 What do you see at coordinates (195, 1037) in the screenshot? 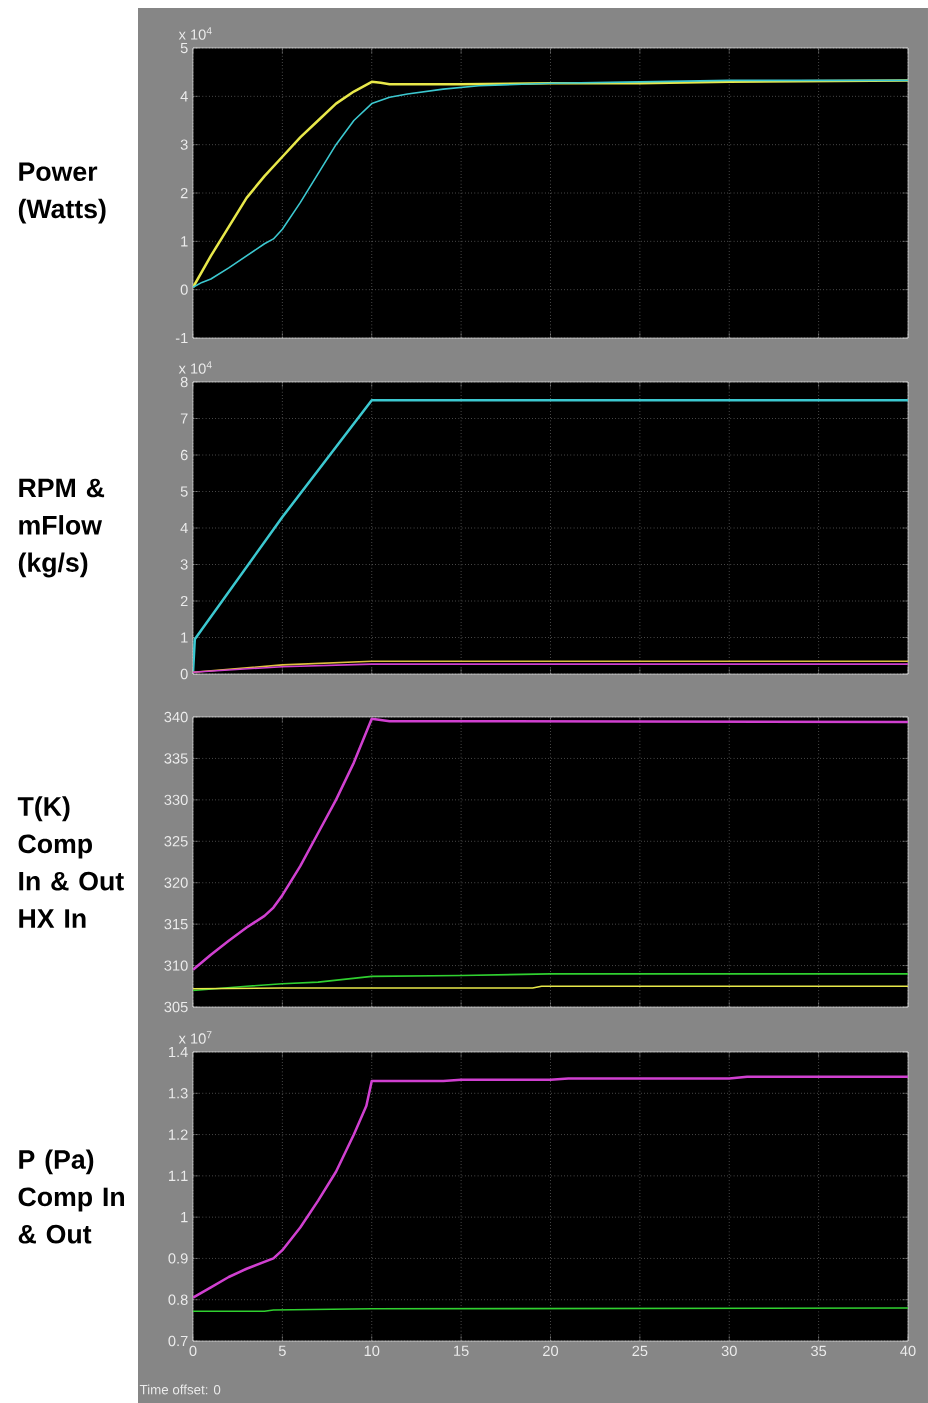
I see `text: x 10$^{7}$` at bounding box center [195, 1037].